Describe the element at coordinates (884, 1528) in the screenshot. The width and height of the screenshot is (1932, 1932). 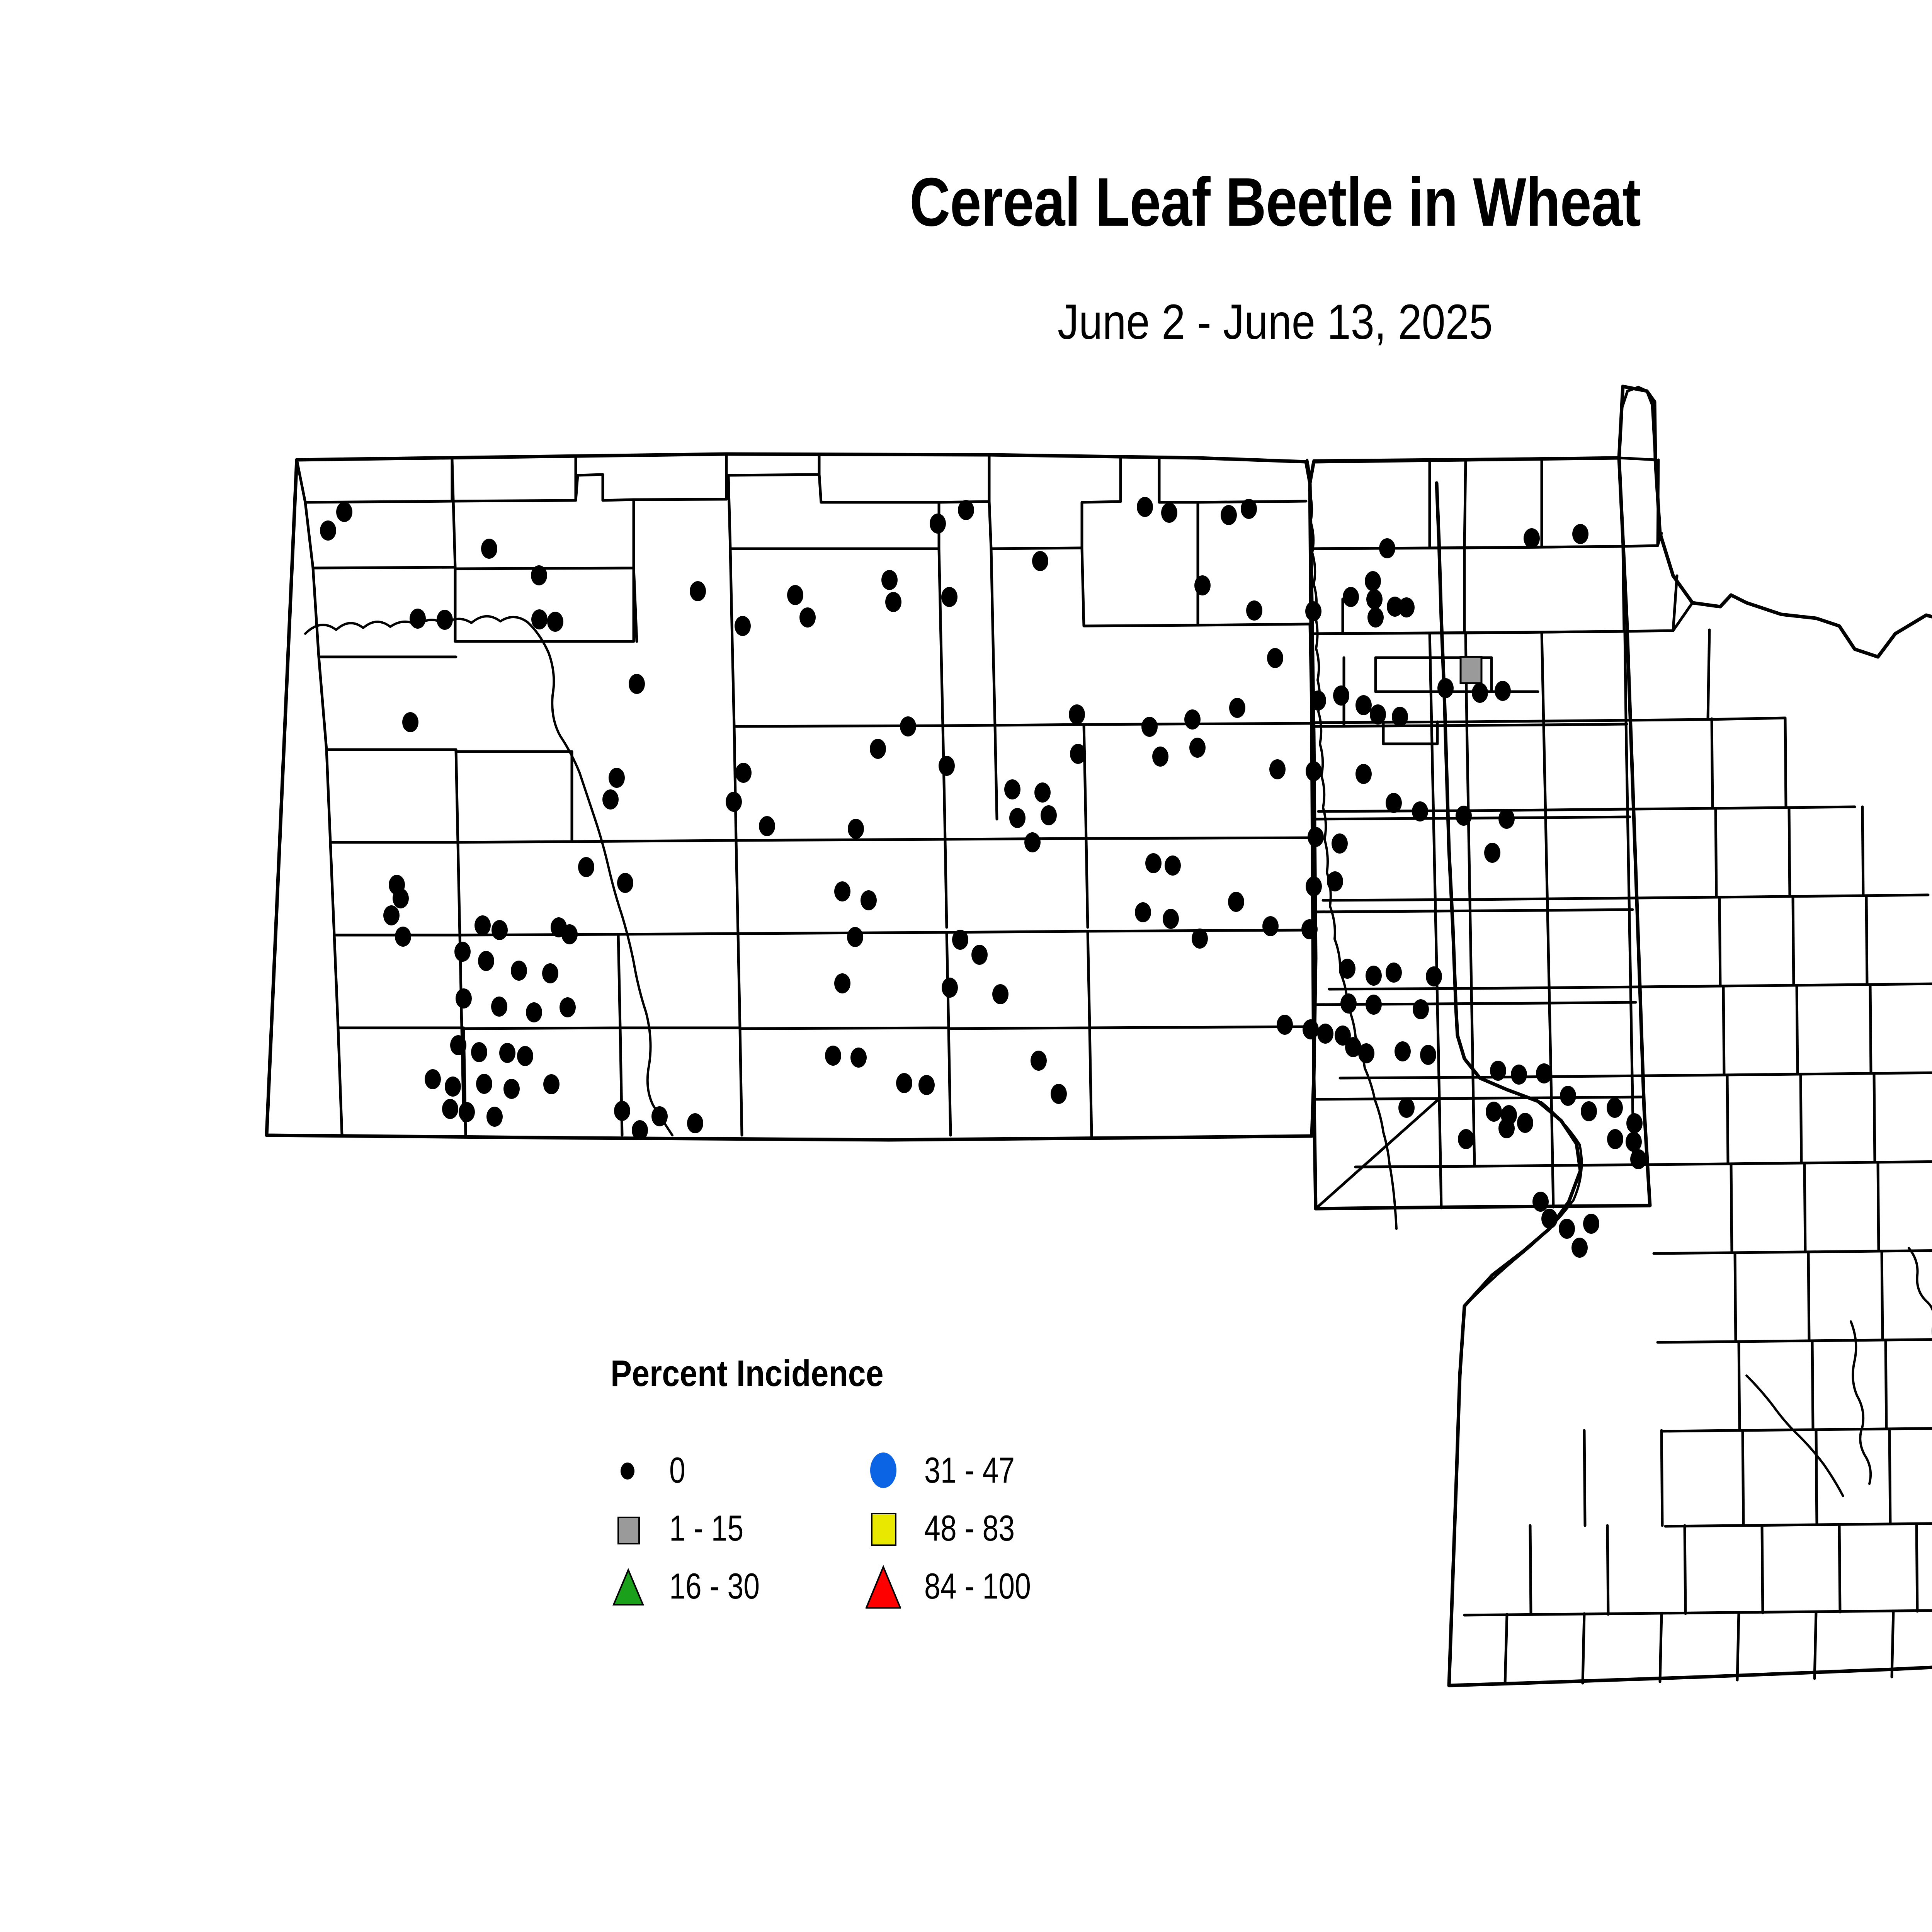
I see `yellow-square-icon` at that location.